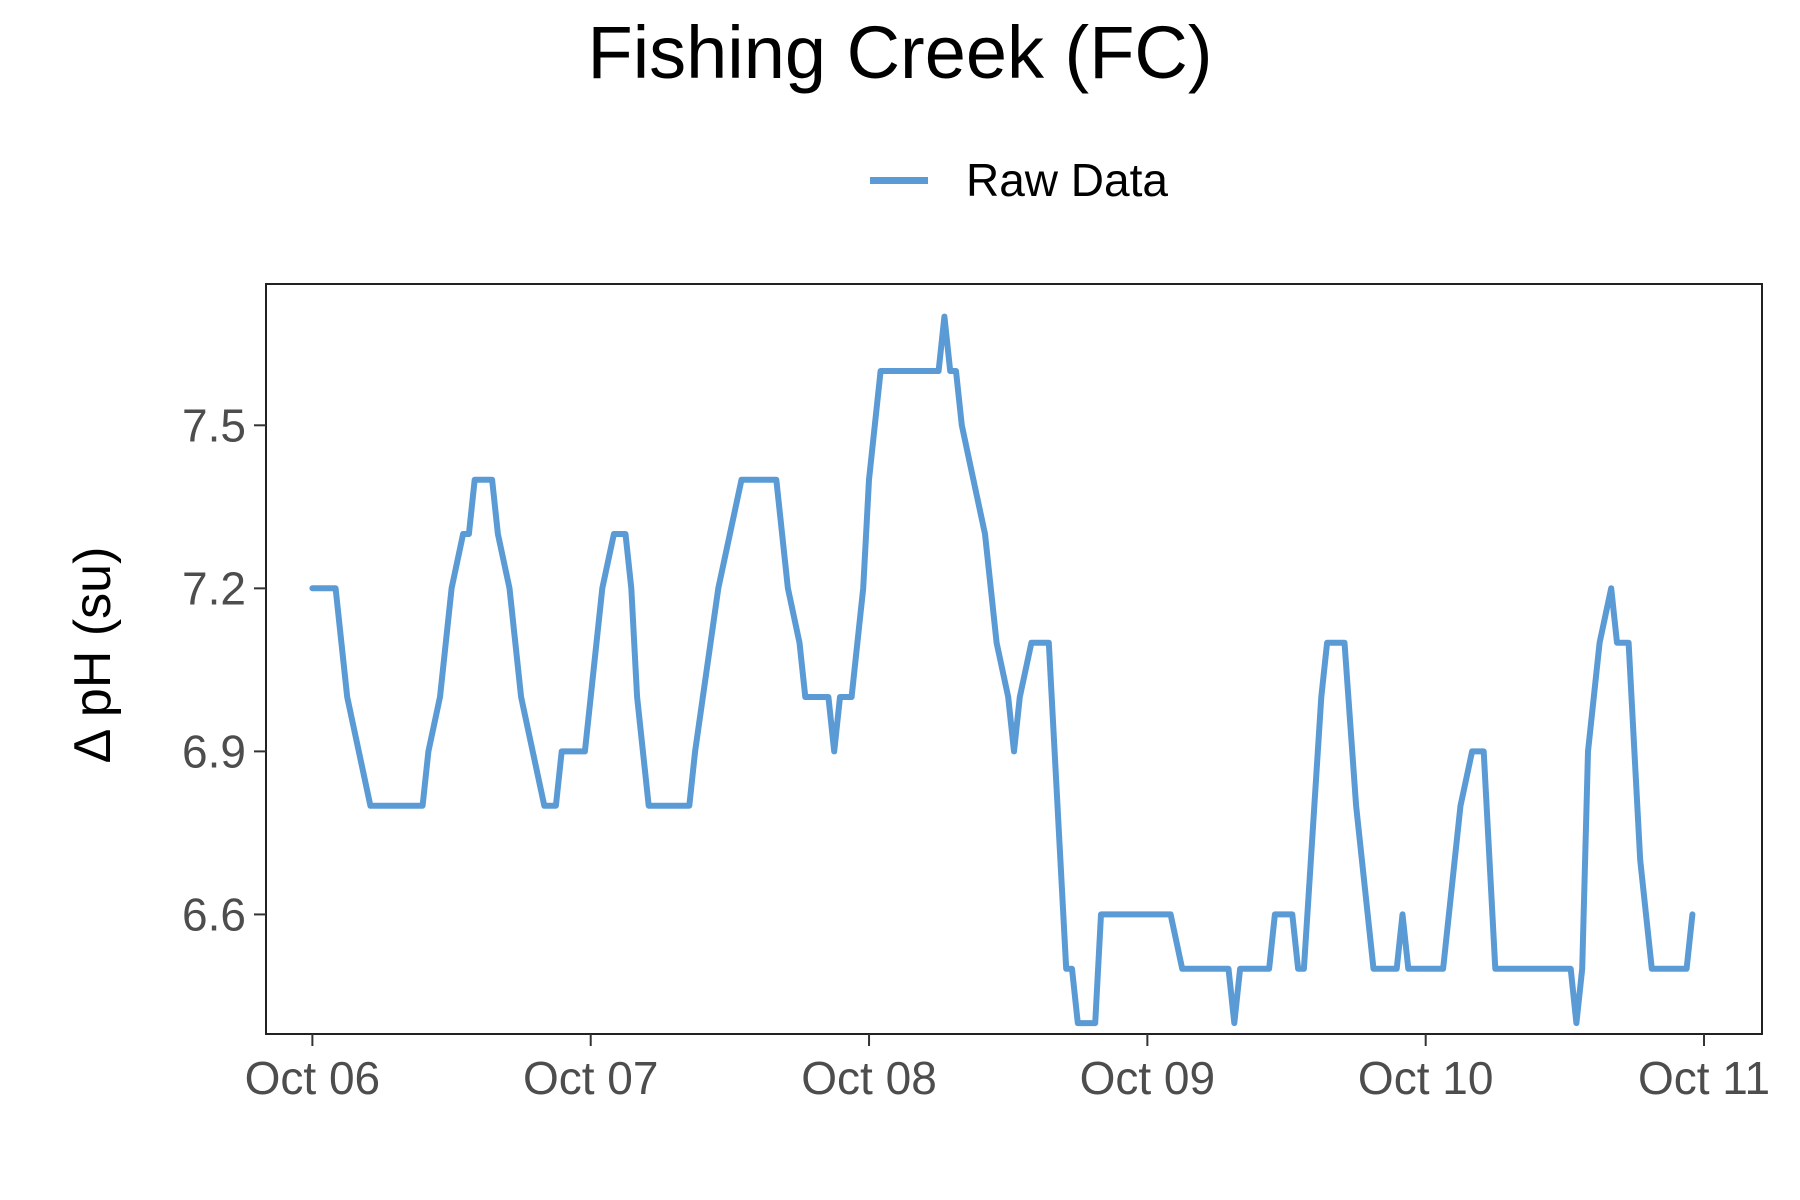  Describe the element at coordinates (1148, 1078) in the screenshot. I see `x-tick-label: Oct 09` at that location.